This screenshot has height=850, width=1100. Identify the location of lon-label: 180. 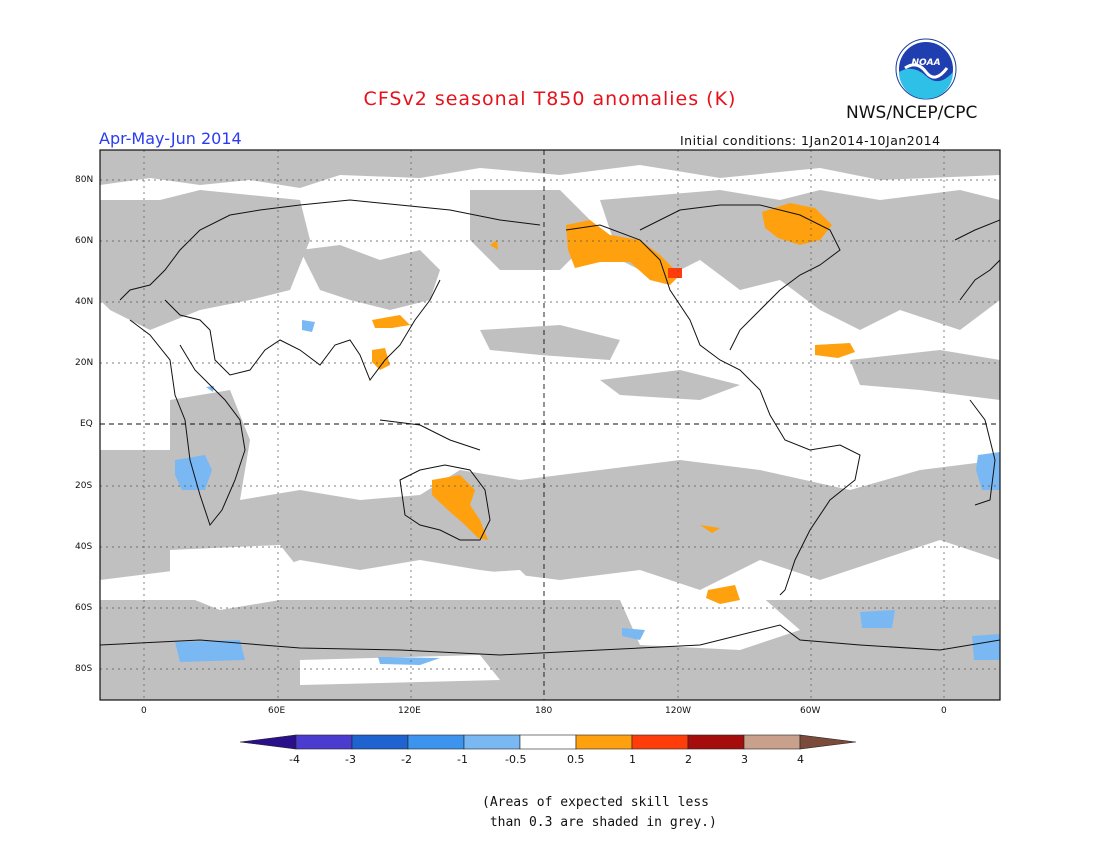
(544, 711).